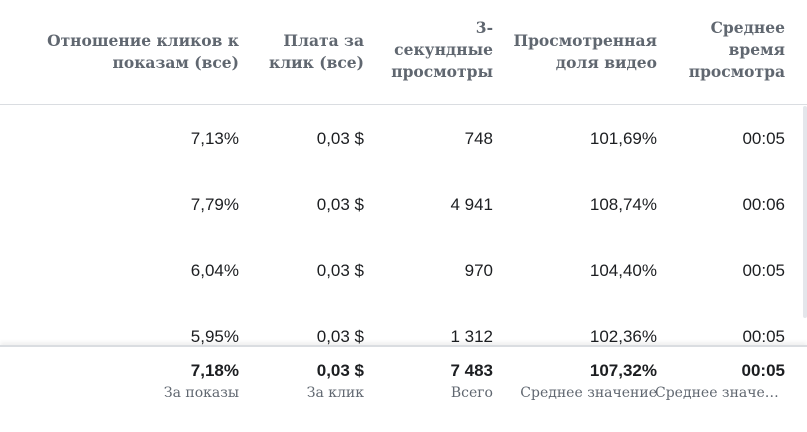 Image resolution: width=807 pixels, height=432 pixels. What do you see at coordinates (471, 370) in the screenshot?
I see `total-3s-views-value: 7 483` at bounding box center [471, 370].